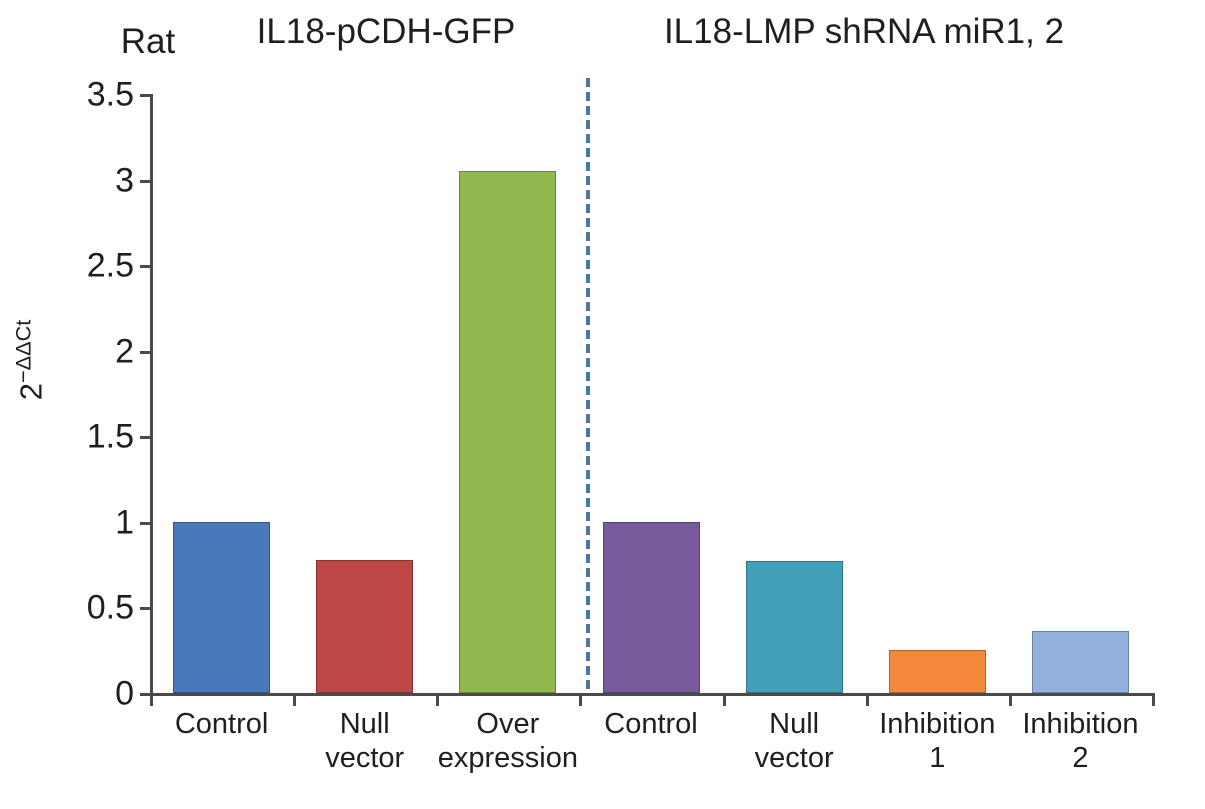 The width and height of the screenshot is (1205, 809). I want to click on y-tick-label: 3, so click(124, 180).